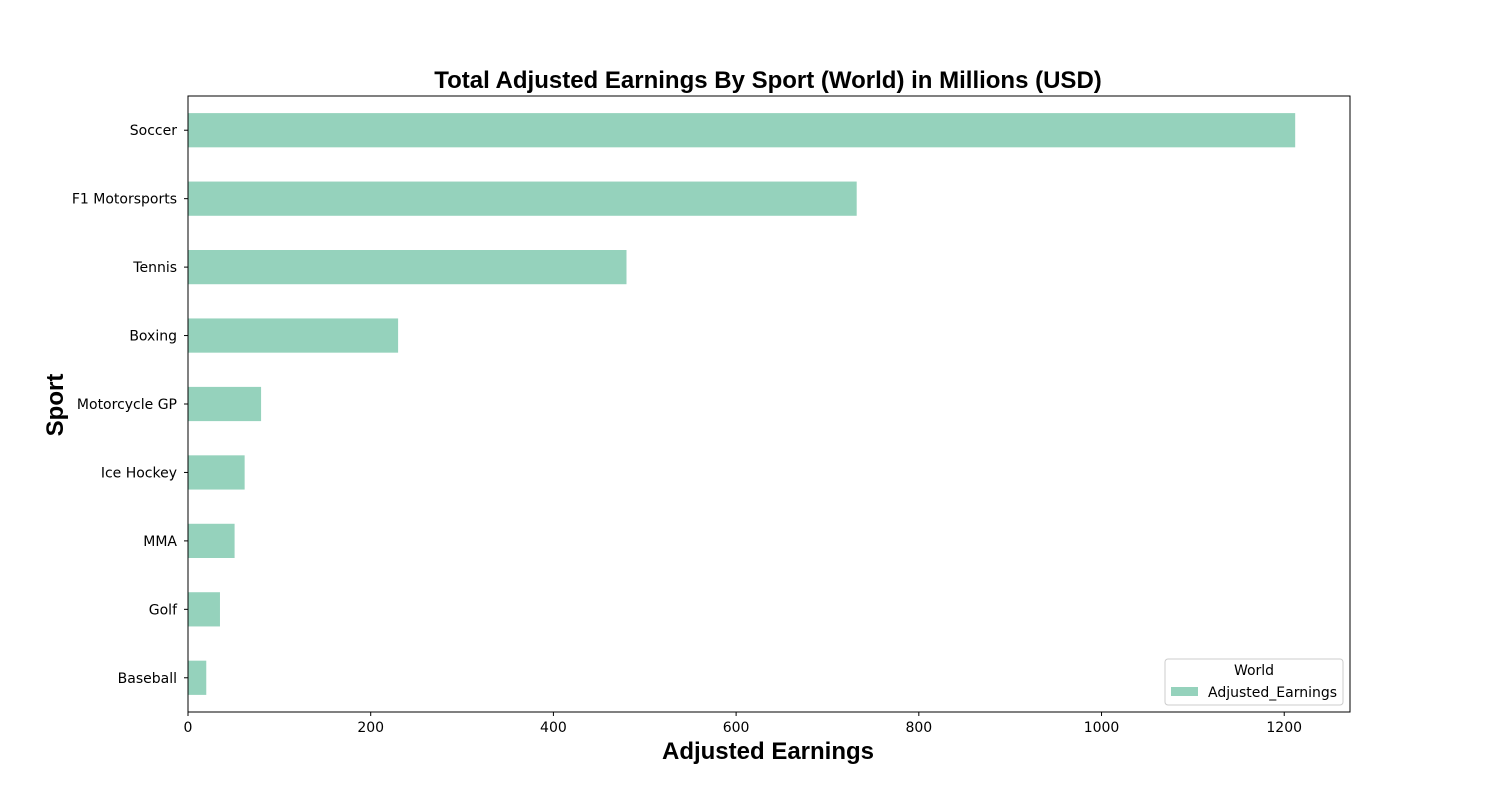 The width and height of the screenshot is (1500, 800). I want to click on bar-mma, so click(211, 540).